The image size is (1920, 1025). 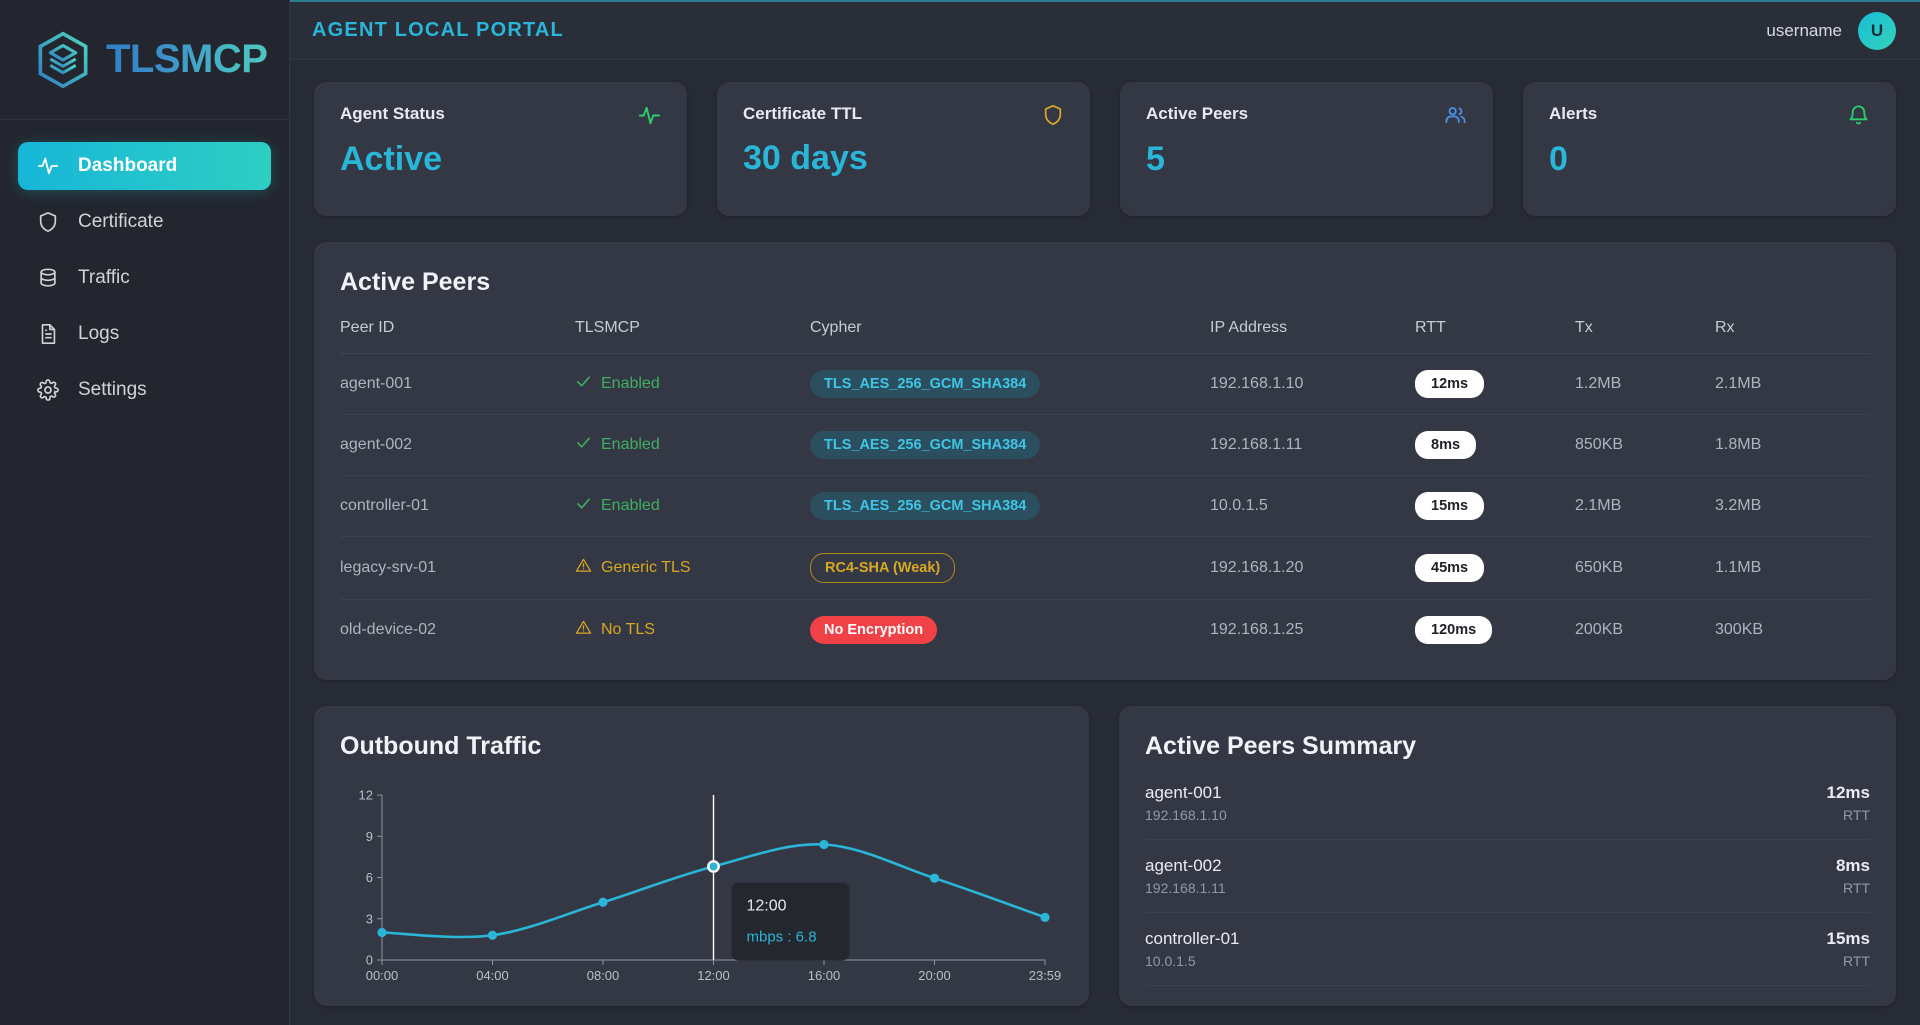 What do you see at coordinates (1053, 117) in the screenshot?
I see `shield-icon` at bounding box center [1053, 117].